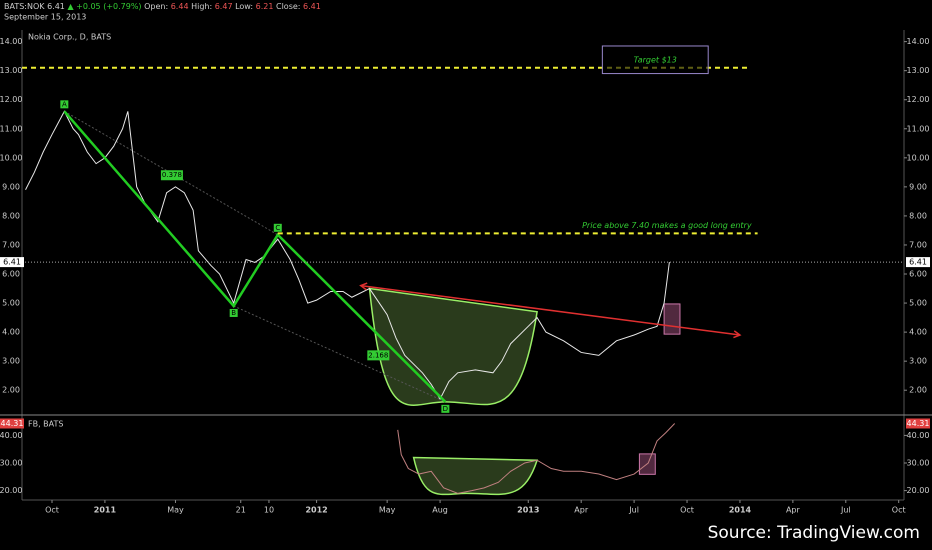  I want to click on high: 6.47, so click(224, 6).